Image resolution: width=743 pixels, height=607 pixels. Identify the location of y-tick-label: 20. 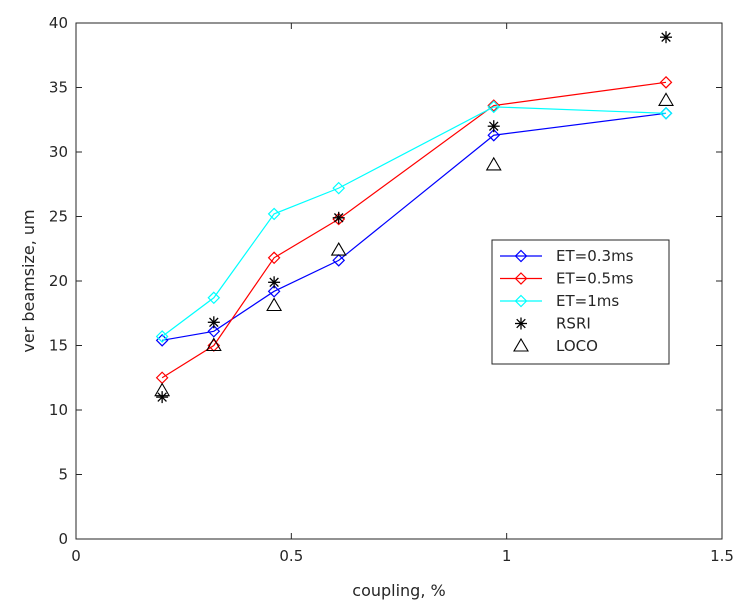
(58, 281).